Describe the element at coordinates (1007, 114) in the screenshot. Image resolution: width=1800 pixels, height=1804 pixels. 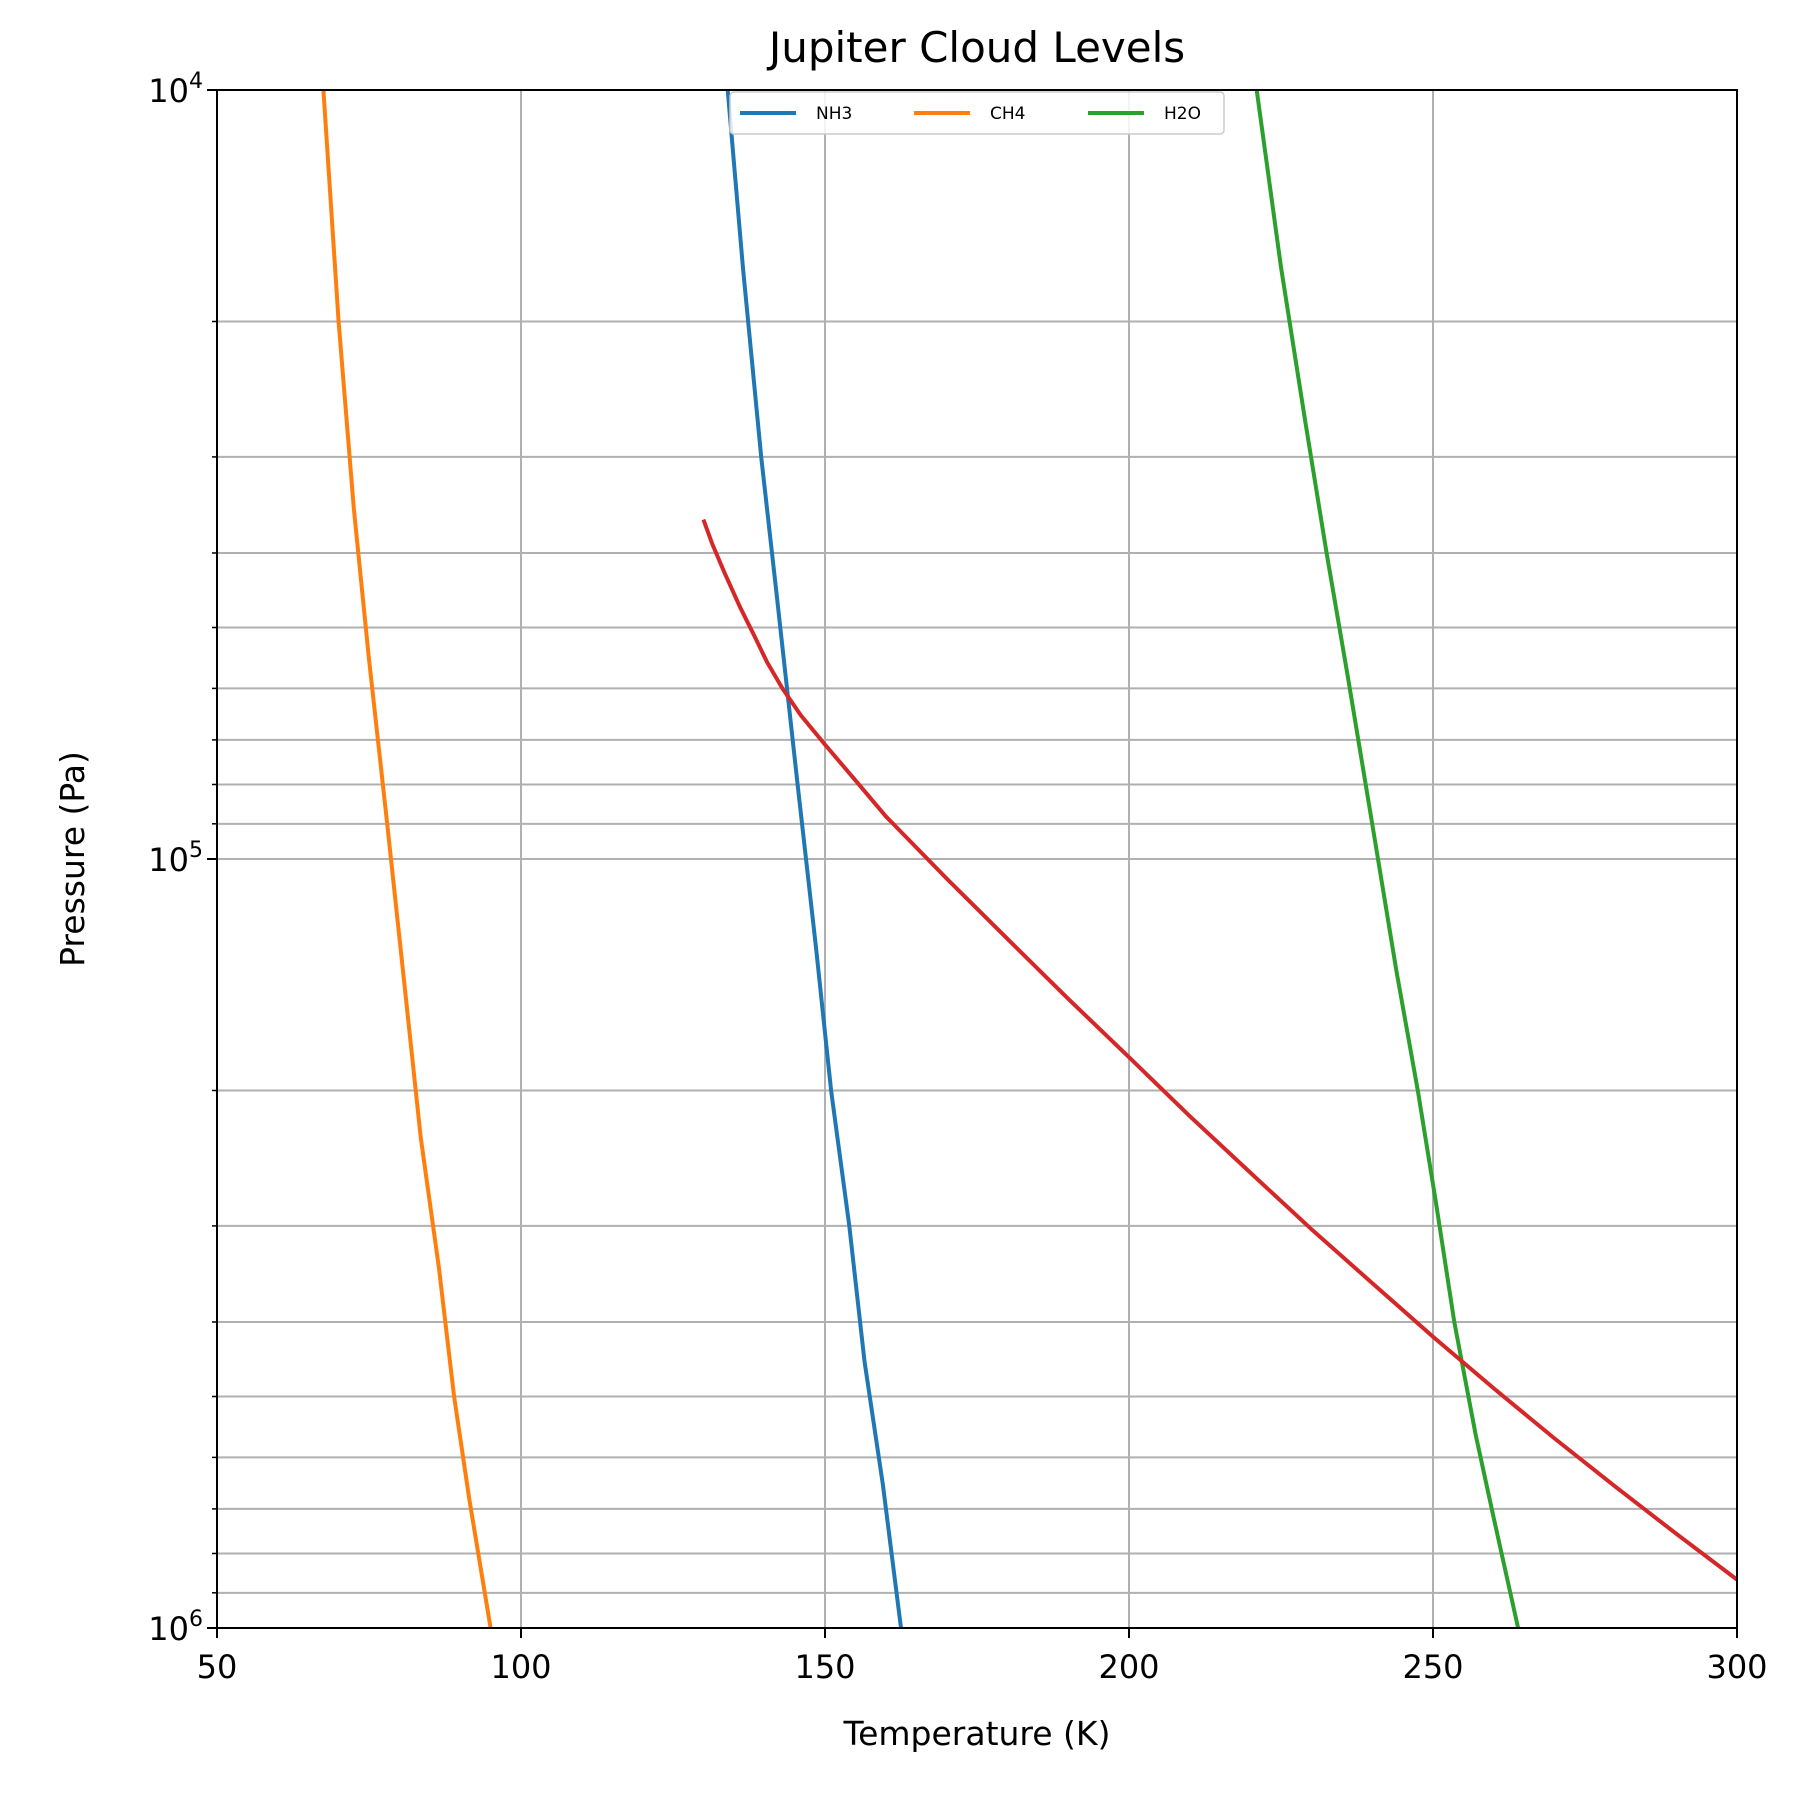
I see `legend-label-ch4: CH4` at that location.